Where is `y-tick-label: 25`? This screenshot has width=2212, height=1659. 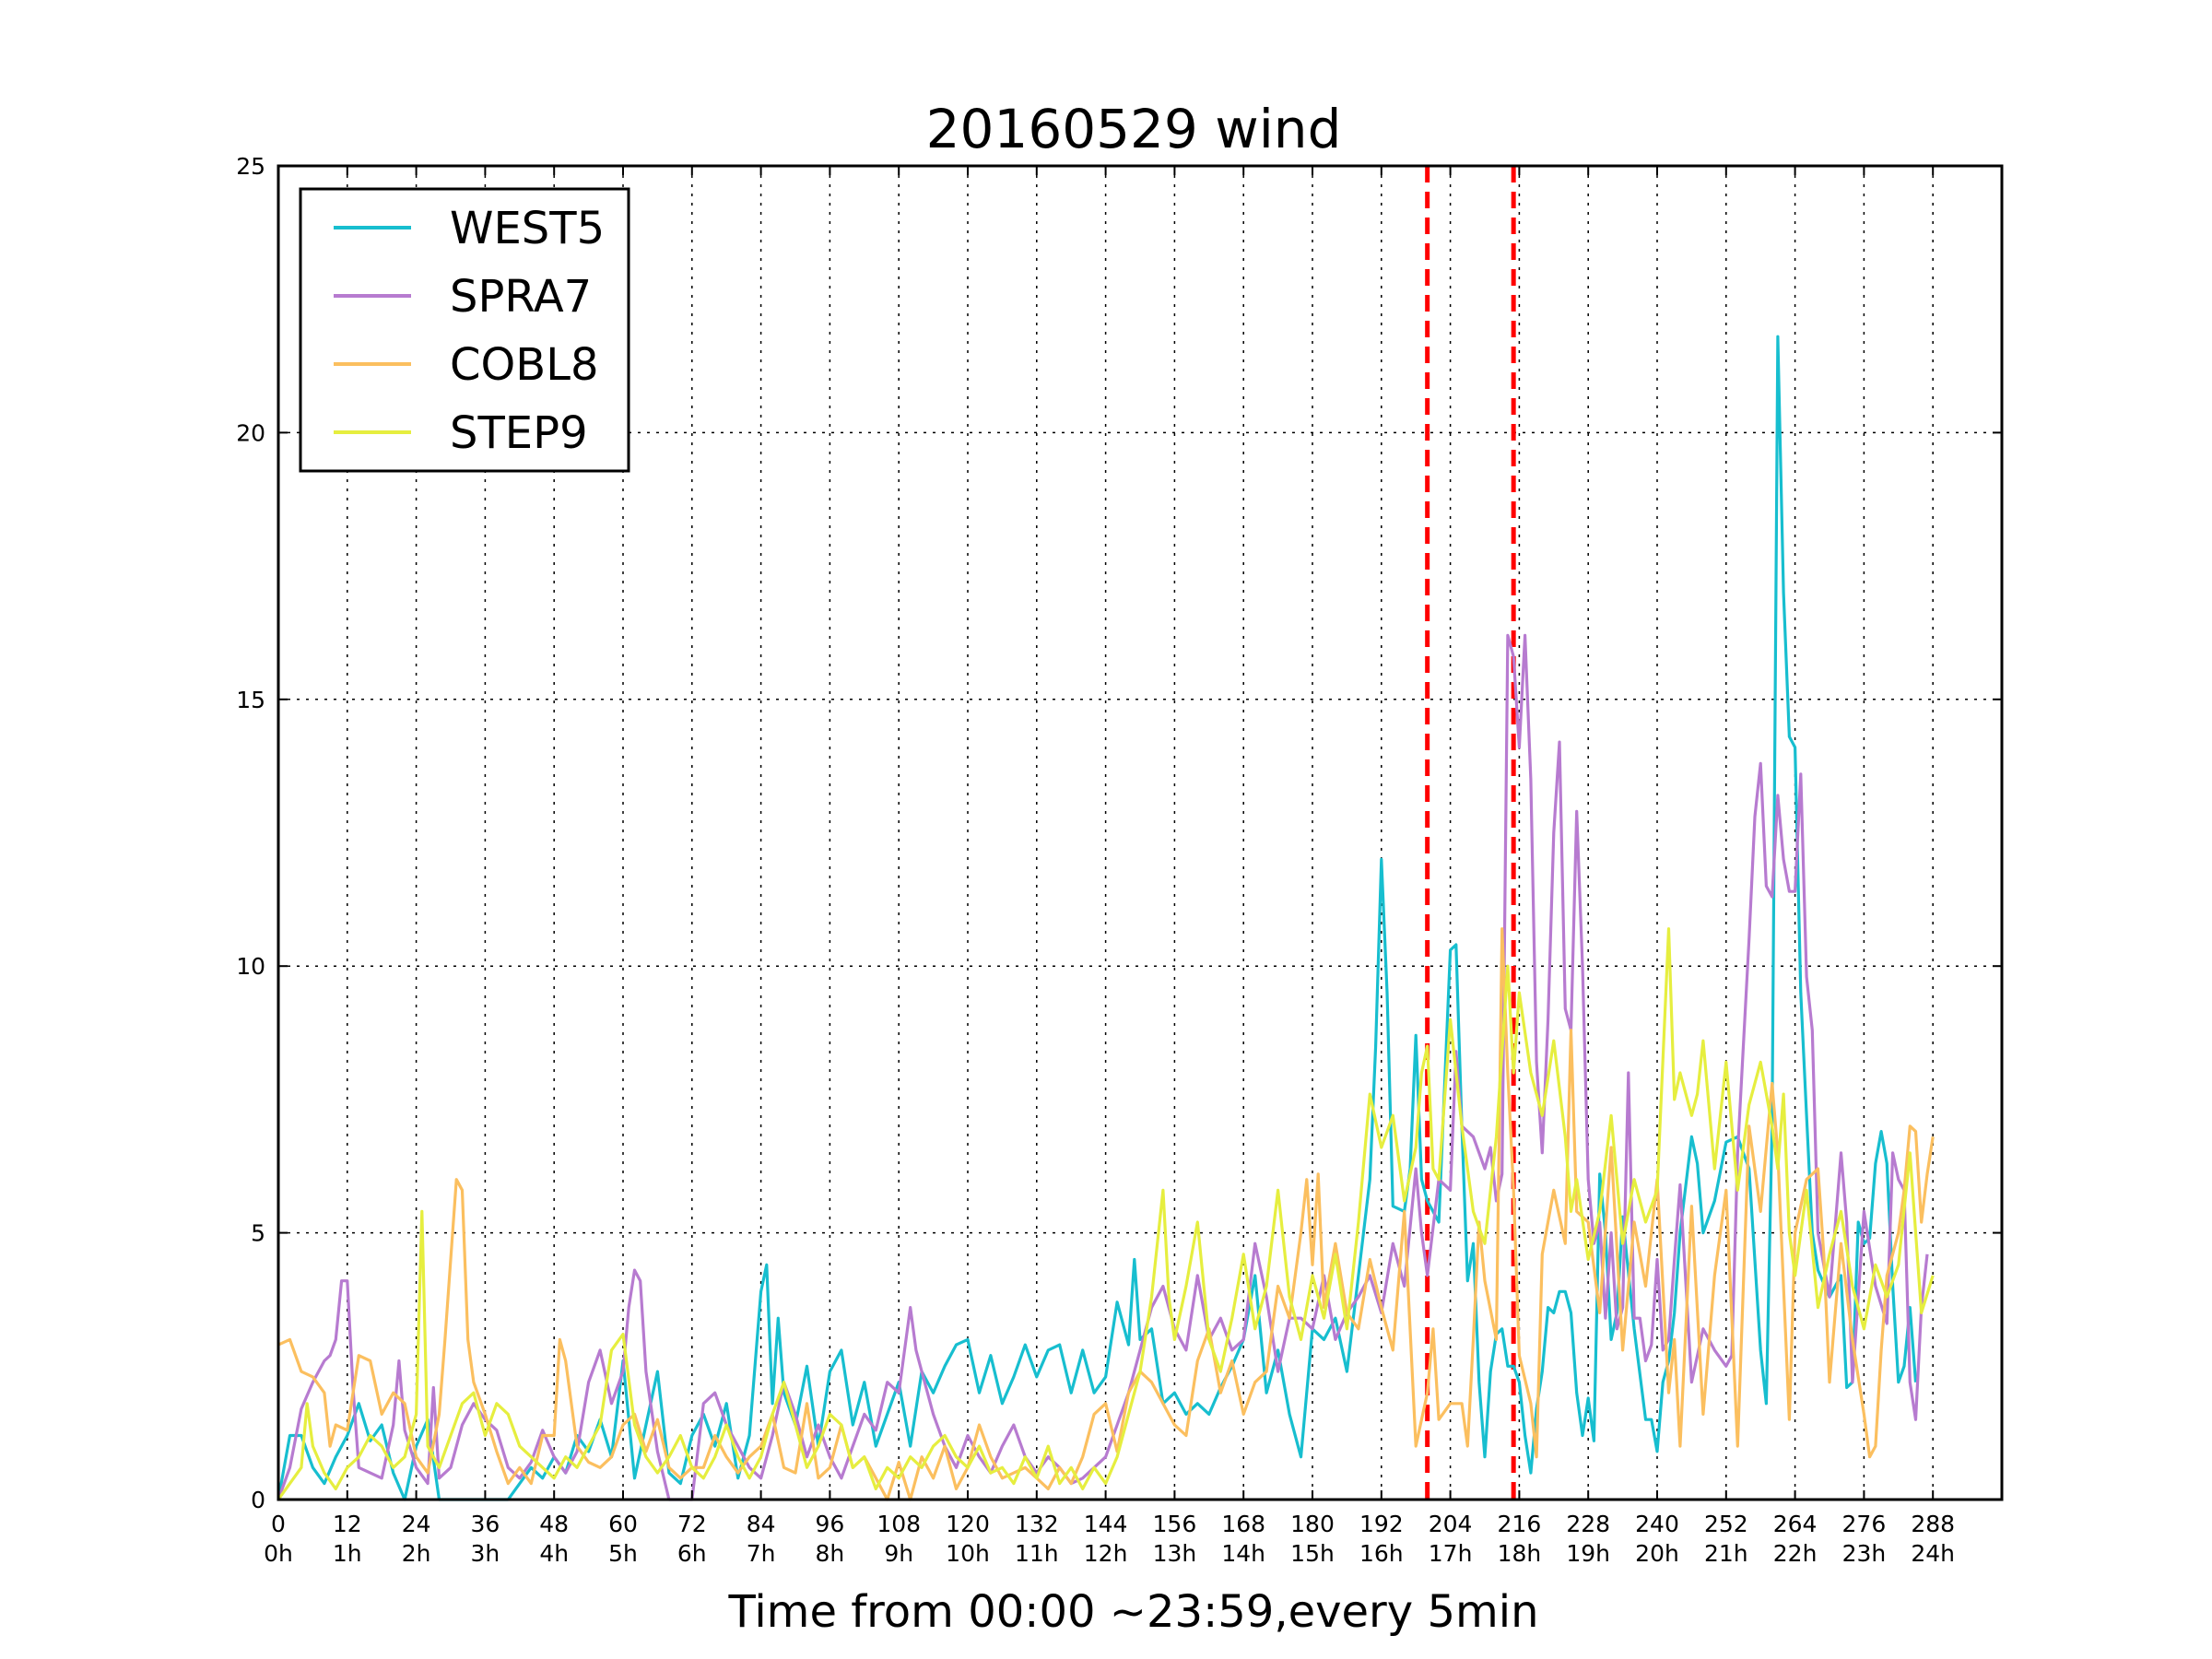
y-tick-label: 25 is located at coordinates (250, 166).